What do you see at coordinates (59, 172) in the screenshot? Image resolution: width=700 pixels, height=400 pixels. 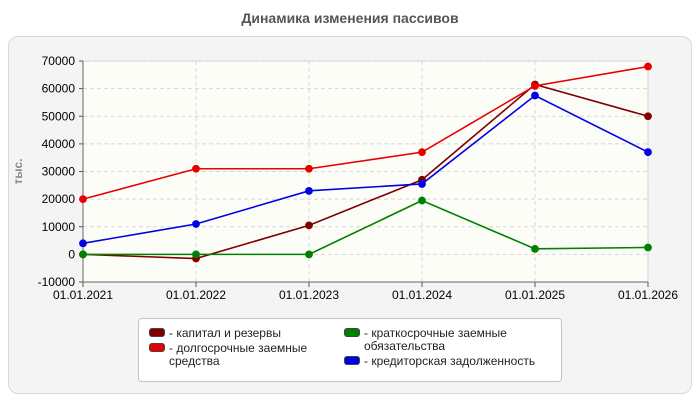 I see `y-tick-label: 30000` at bounding box center [59, 172].